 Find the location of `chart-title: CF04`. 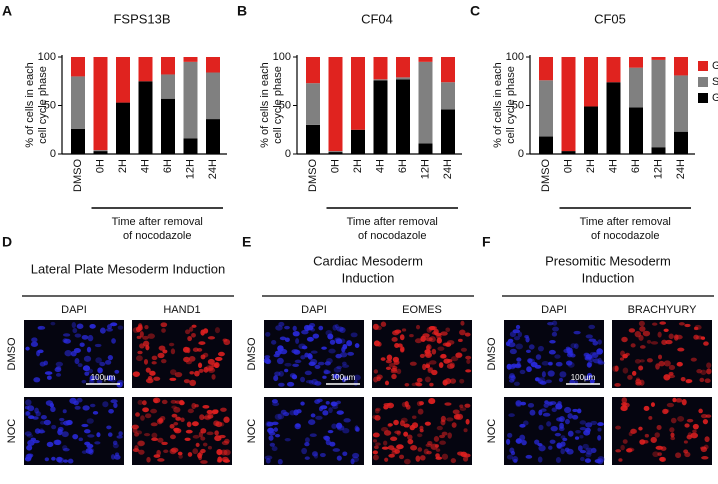

chart-title: CF04 is located at coordinates (377, 18).